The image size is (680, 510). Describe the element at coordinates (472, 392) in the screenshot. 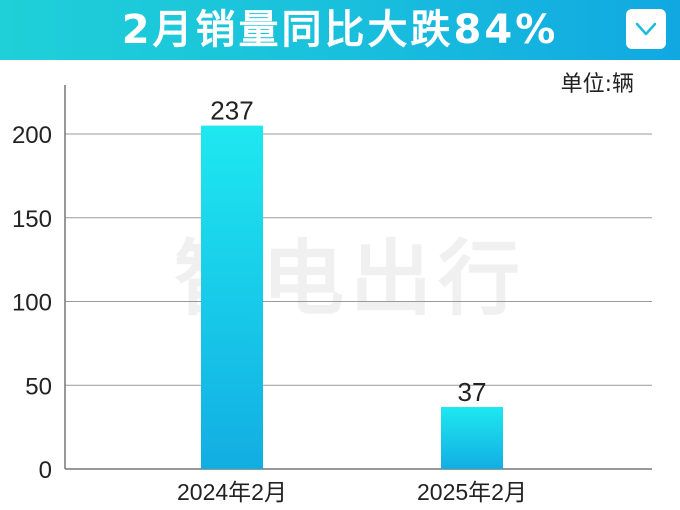

I see `data-label: 37` at that location.